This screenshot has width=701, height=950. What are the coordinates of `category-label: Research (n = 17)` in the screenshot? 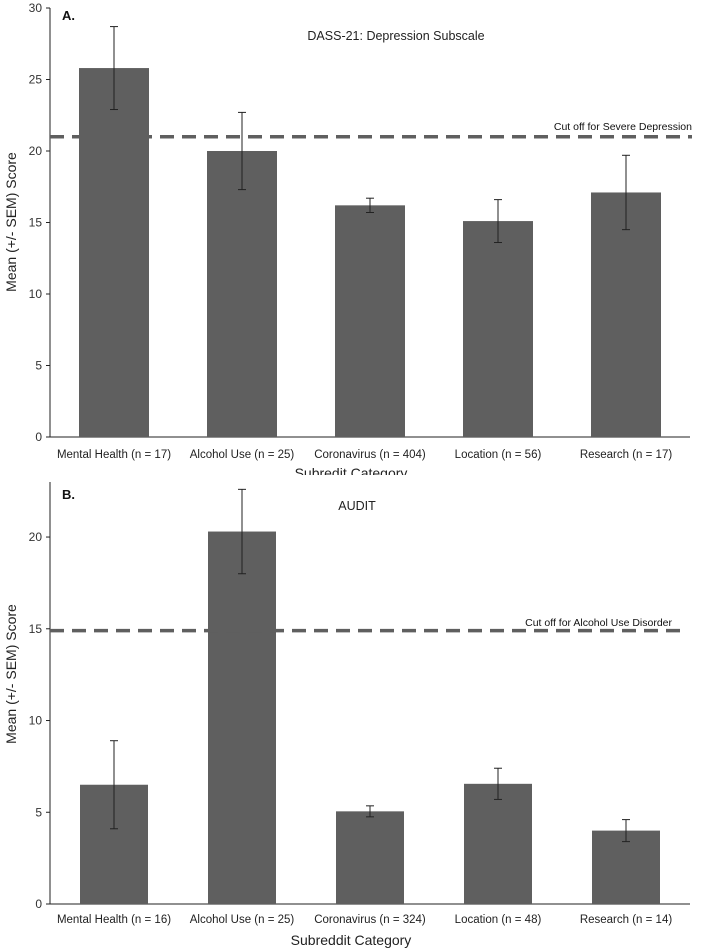 It's located at (626, 455).